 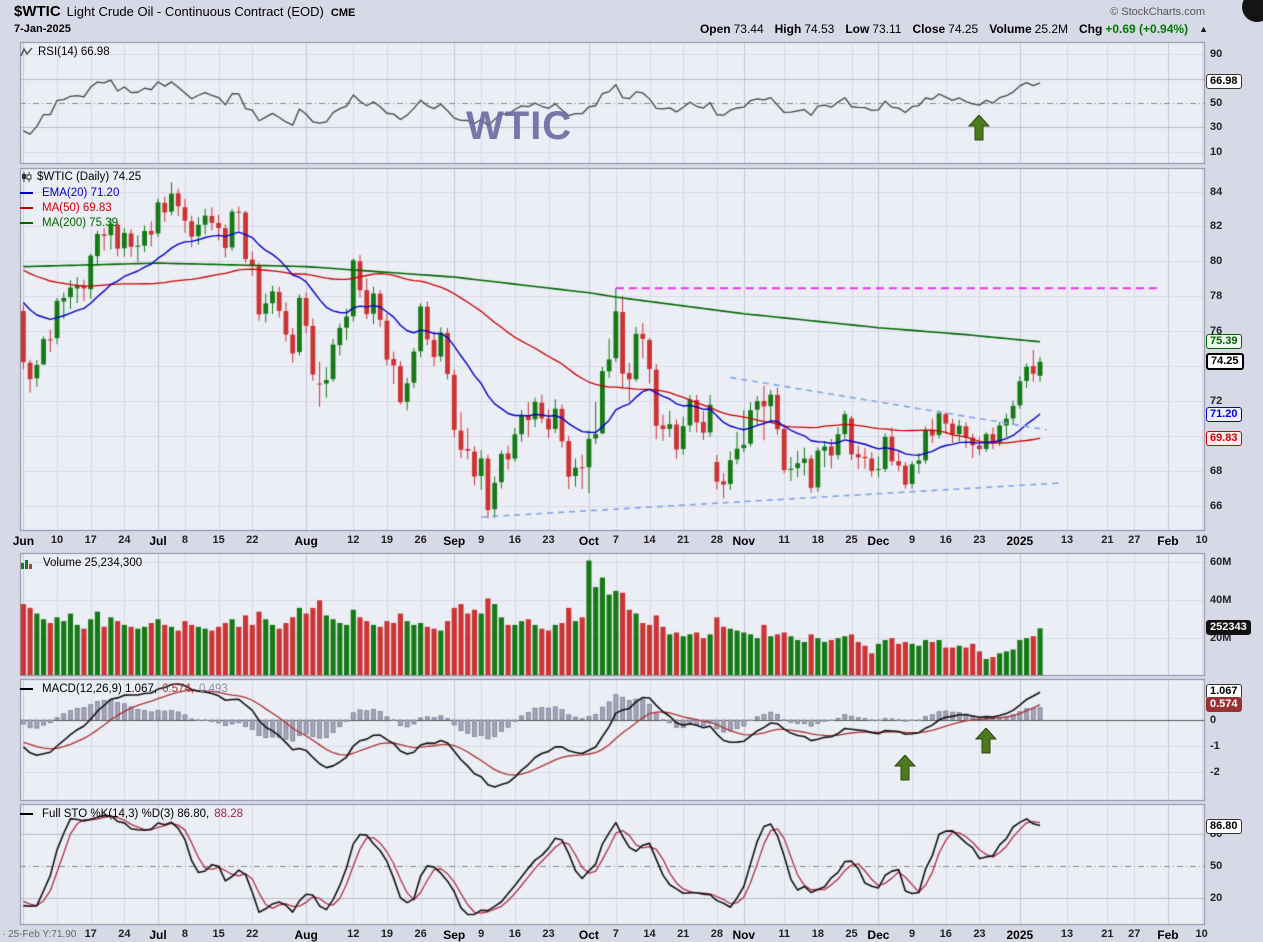 I want to click on ema20-legend-label: EMA(20) 71.20, so click(x=81, y=193).